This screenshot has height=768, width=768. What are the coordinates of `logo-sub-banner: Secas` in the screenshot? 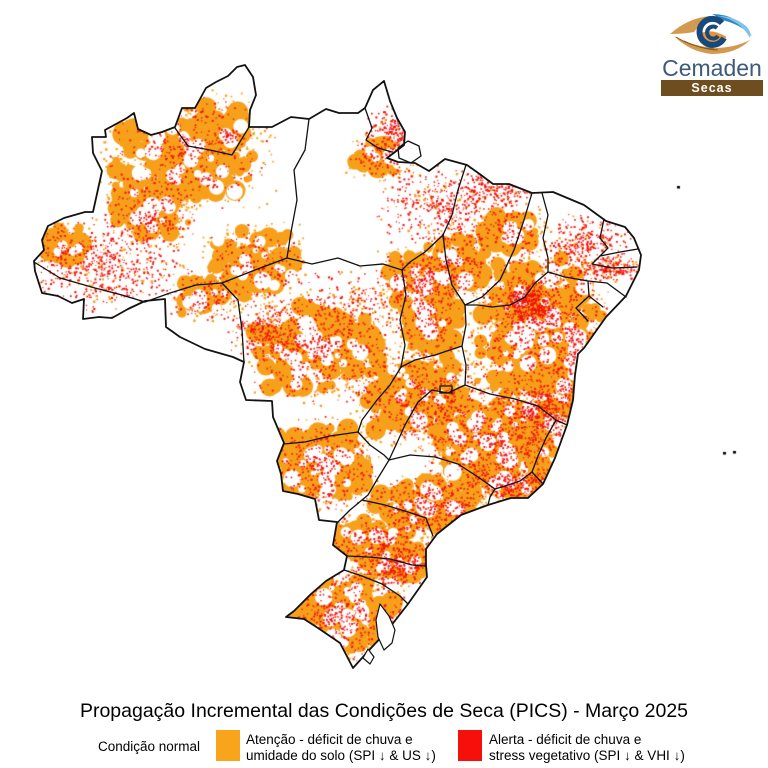 It's located at (712, 88).